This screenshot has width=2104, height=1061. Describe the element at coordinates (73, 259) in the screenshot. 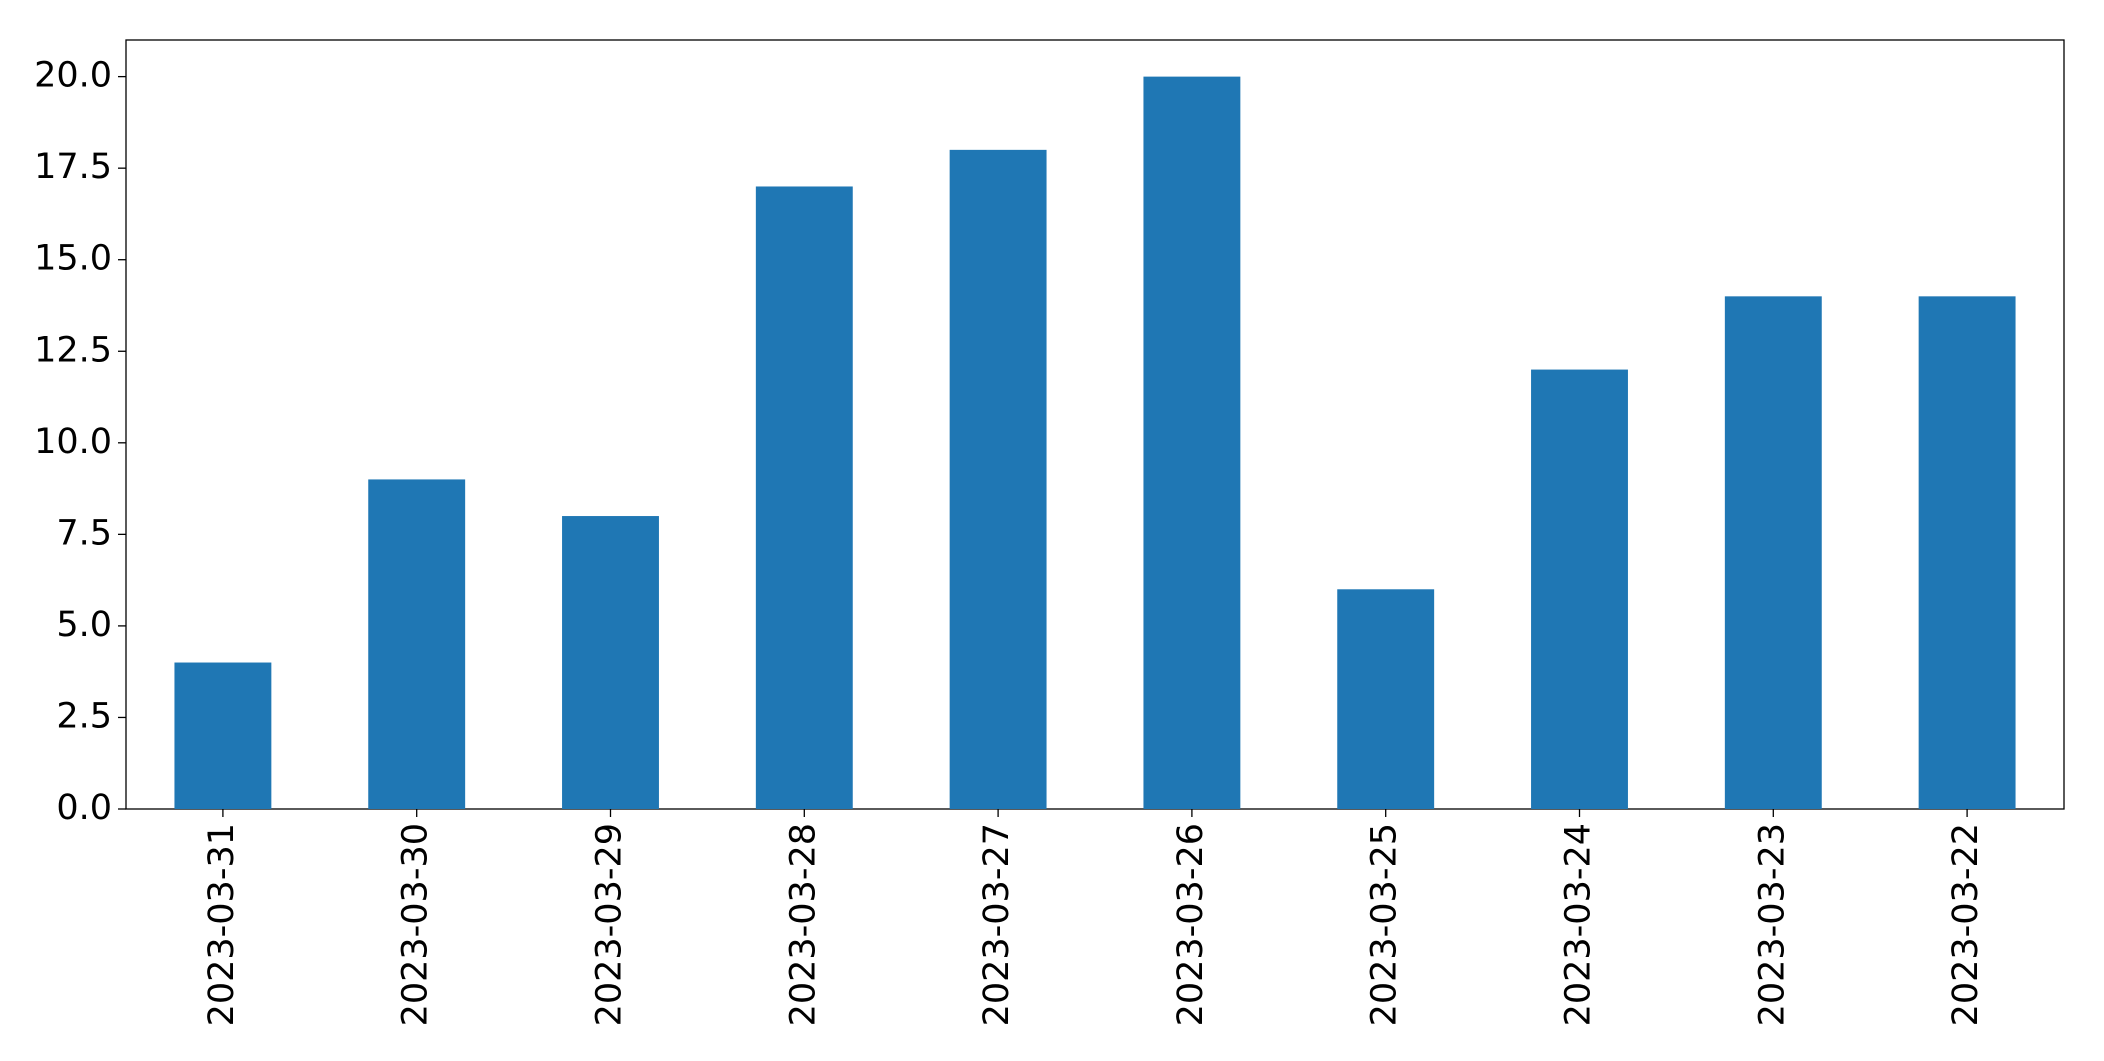

I see `y-tick-label: 15.0` at that location.